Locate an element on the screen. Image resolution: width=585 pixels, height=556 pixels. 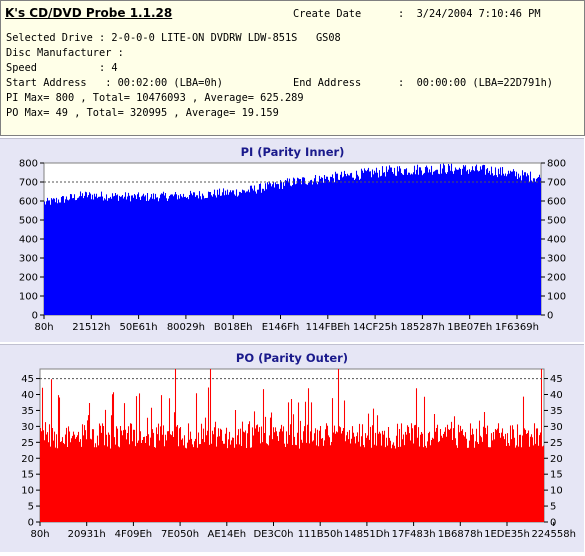
y-tick-label-left: 600 is located at coordinates (28, 202).